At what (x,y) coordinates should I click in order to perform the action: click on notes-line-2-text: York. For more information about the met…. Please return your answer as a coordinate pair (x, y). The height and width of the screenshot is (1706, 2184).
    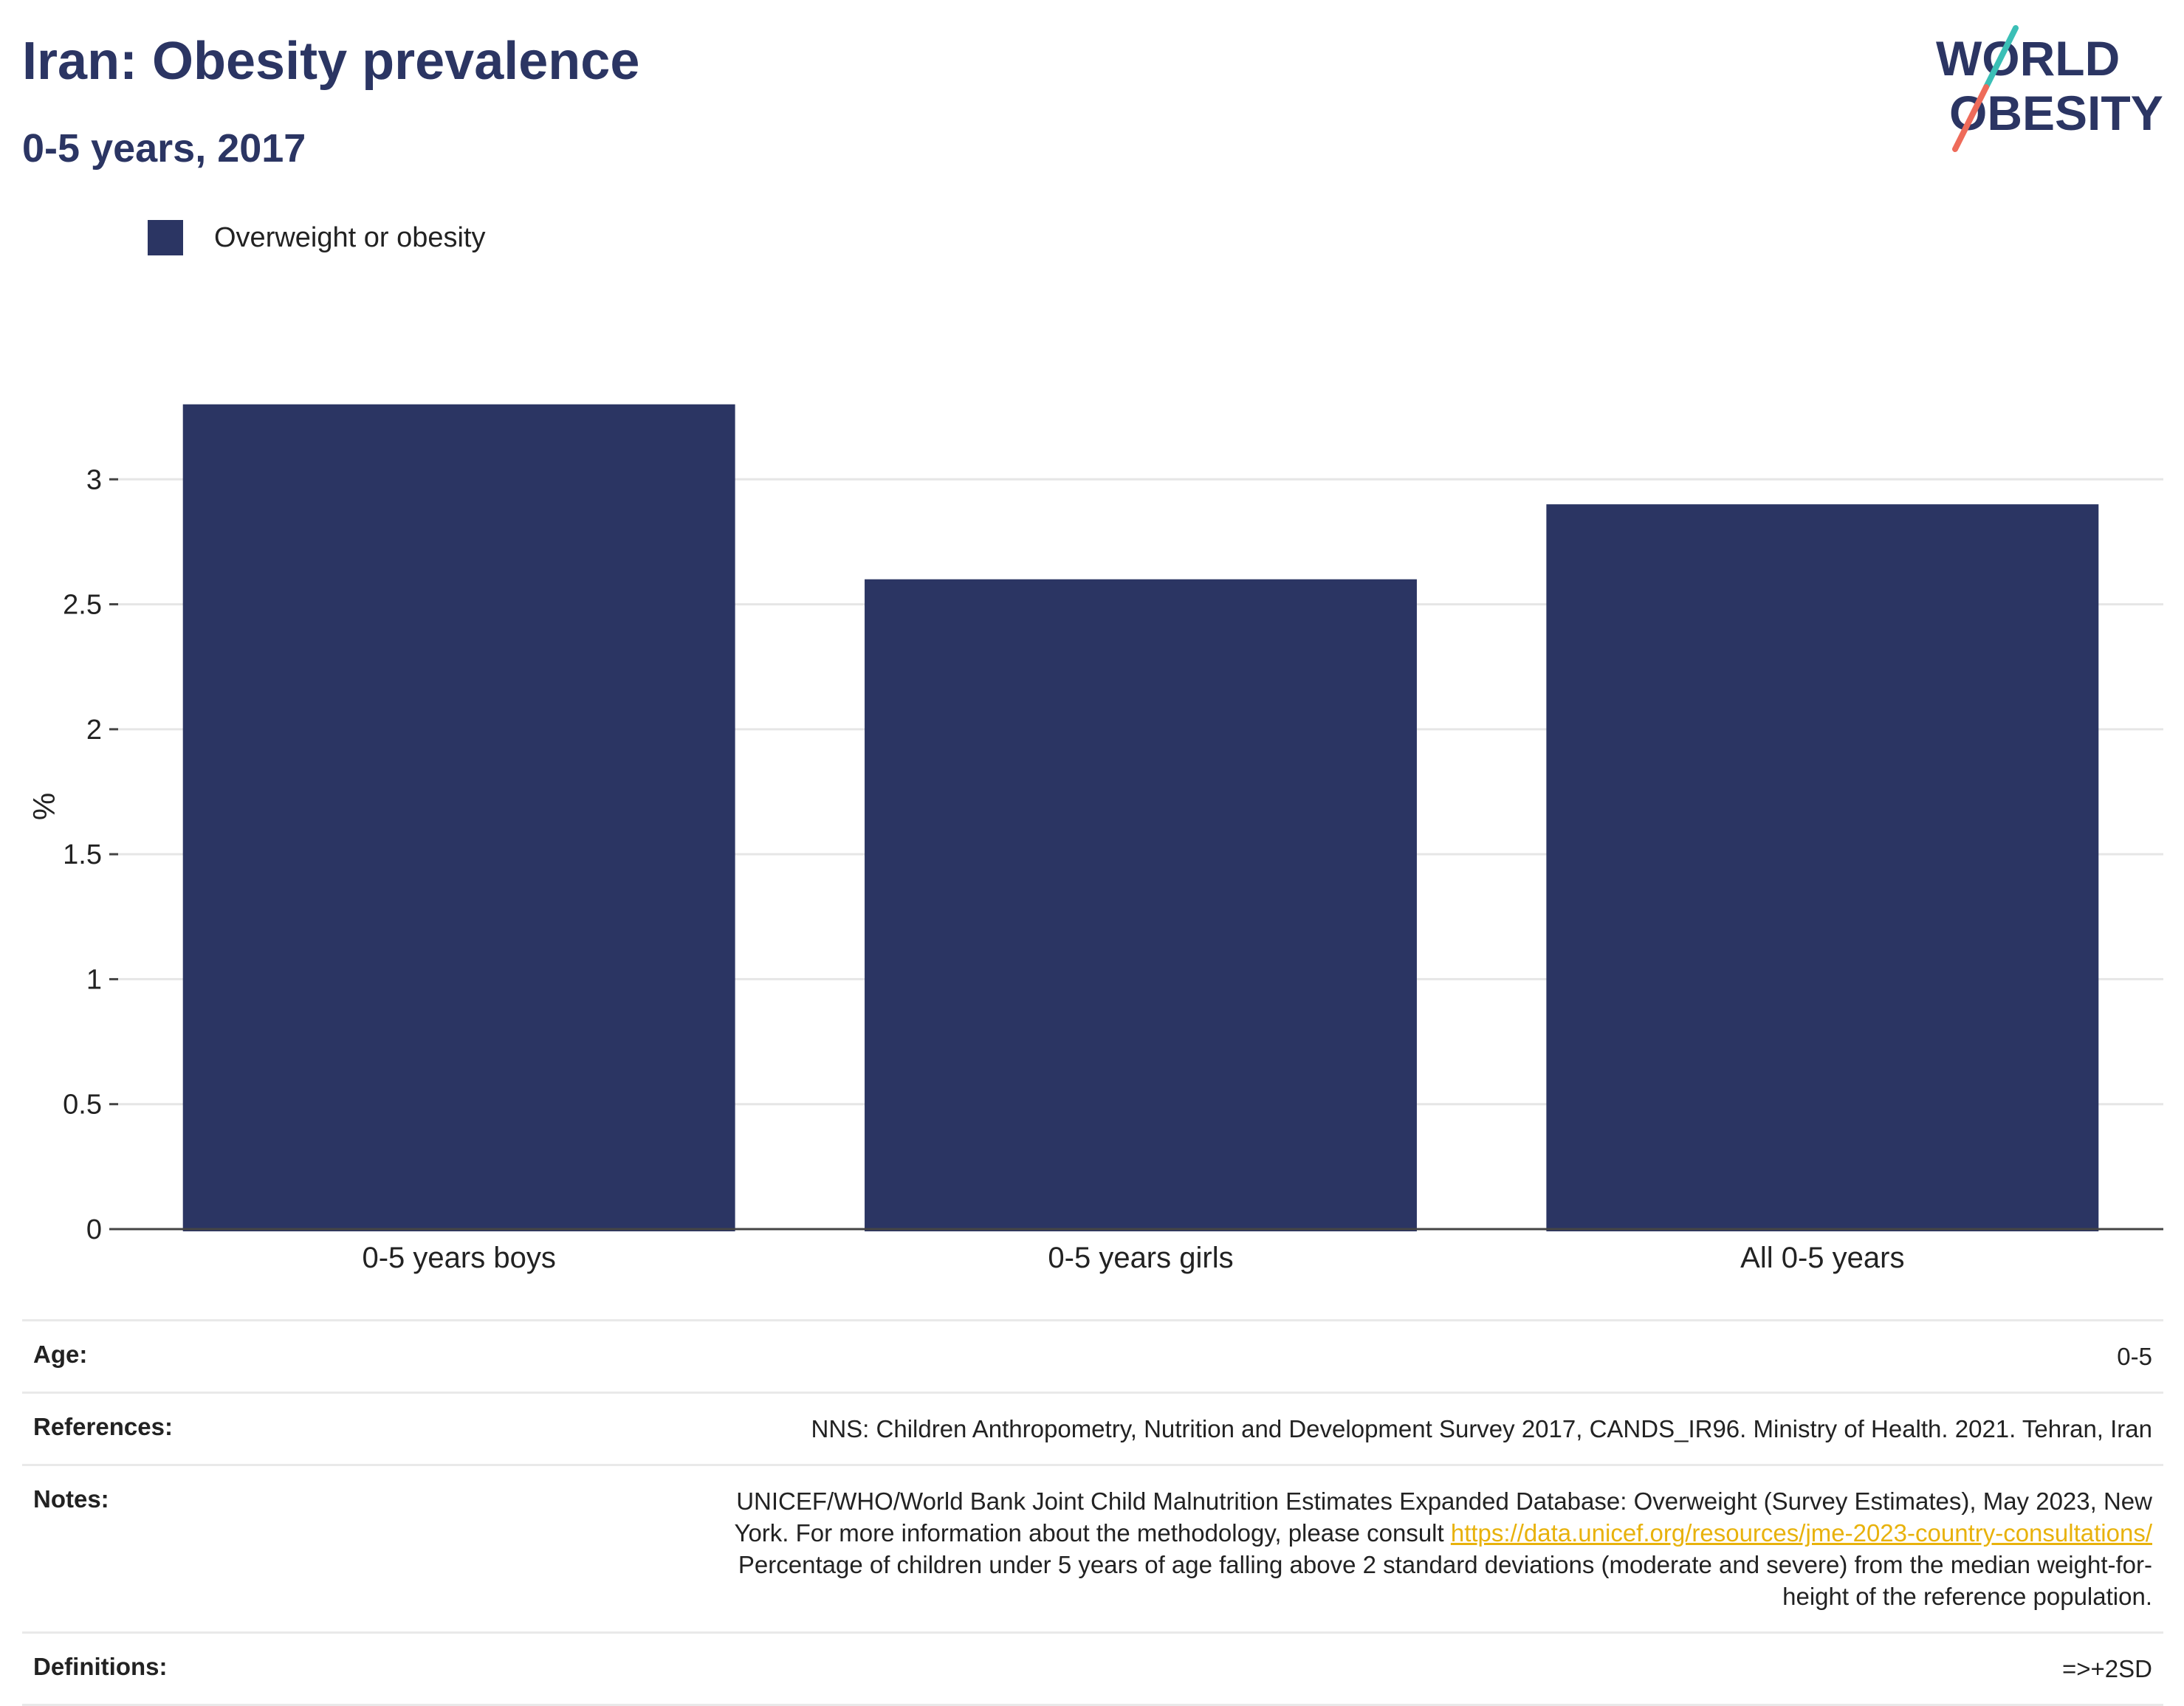
    Looking at the image, I should click on (1093, 1533).